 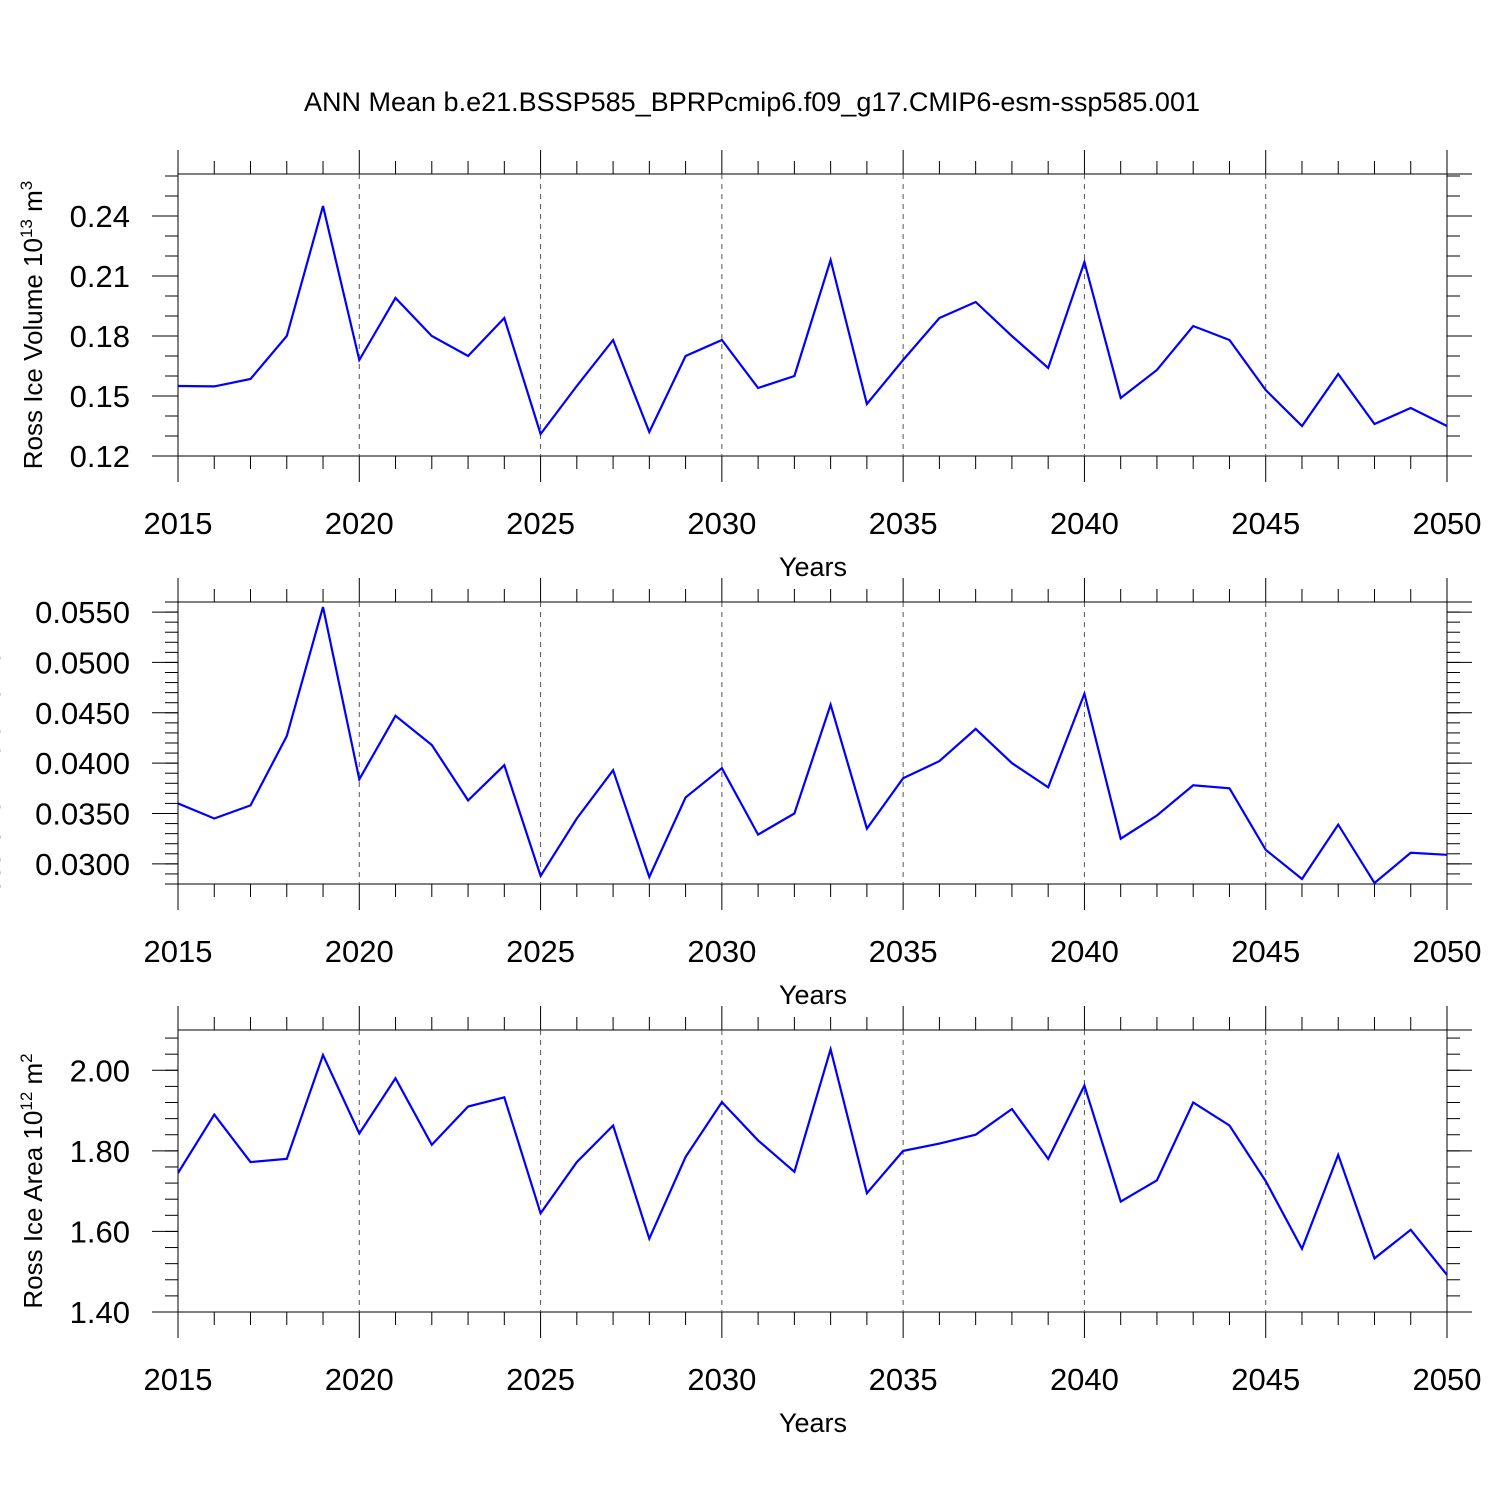 What do you see at coordinates (100, 456) in the screenshot?
I see `y-tick-label: 0.12` at bounding box center [100, 456].